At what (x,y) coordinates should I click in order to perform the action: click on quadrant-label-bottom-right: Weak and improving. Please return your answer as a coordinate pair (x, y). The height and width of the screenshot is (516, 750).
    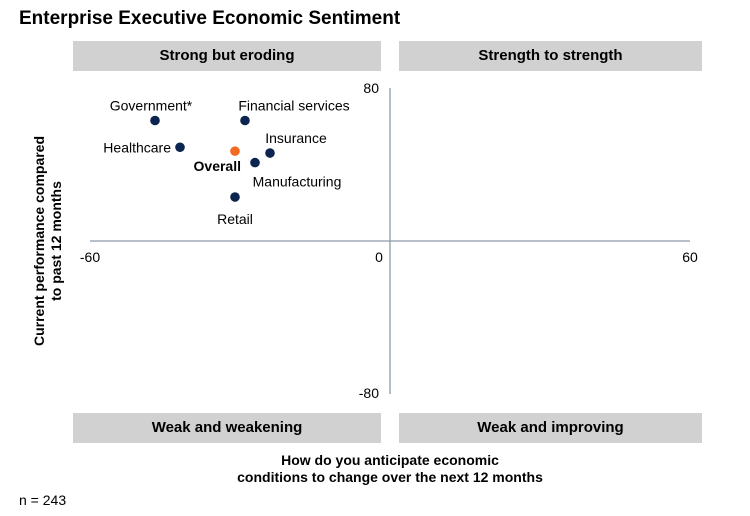
    Looking at the image, I should click on (550, 428).